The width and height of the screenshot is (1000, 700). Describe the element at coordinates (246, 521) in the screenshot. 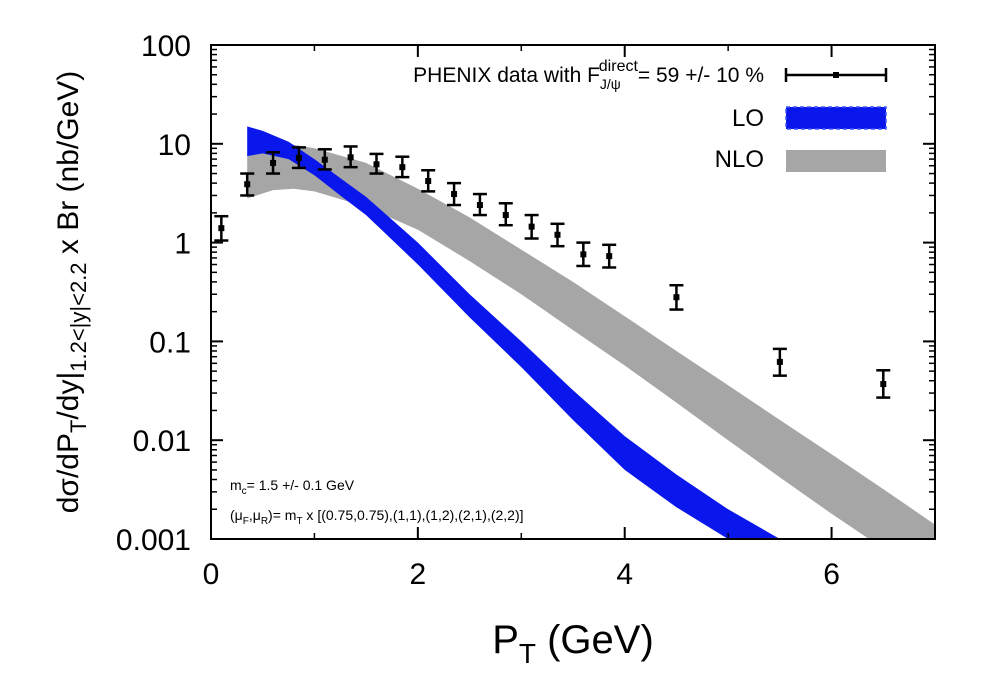

I see `scale-annotation-sub1: F` at that location.